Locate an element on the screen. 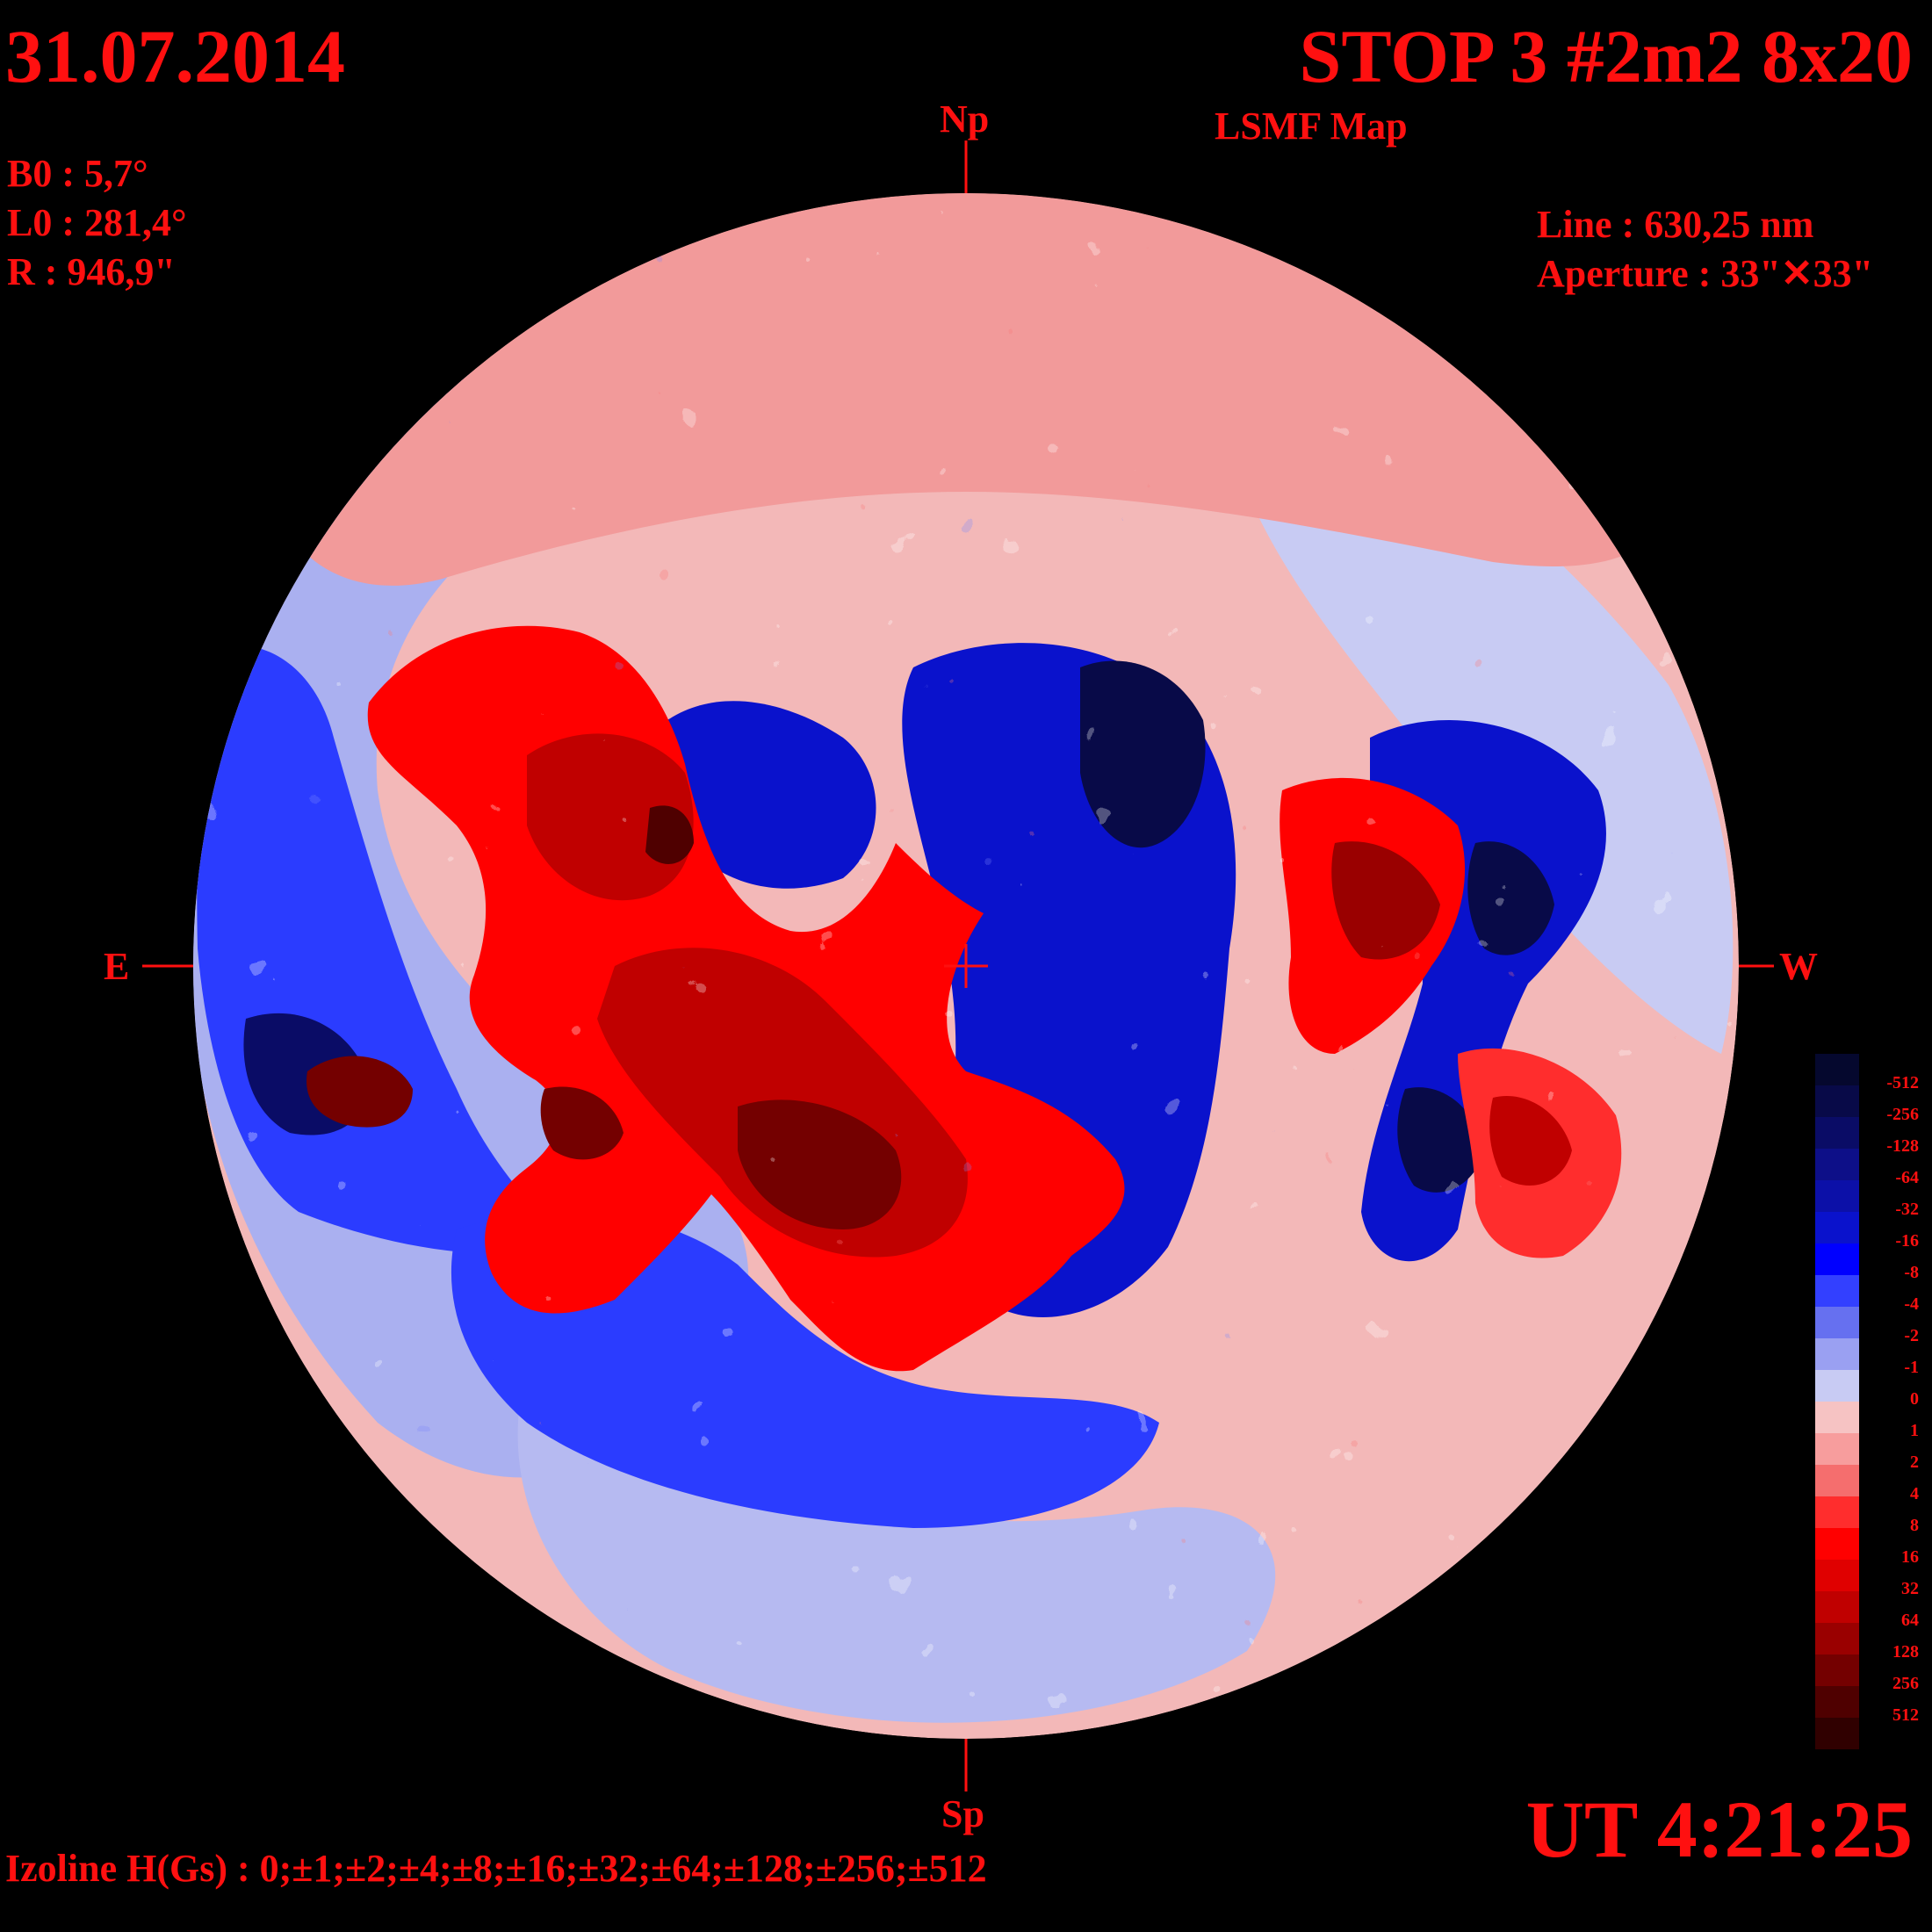 This screenshot has width=1932, height=1932. map-subtitle: LSMF Map is located at coordinates (1311, 127).